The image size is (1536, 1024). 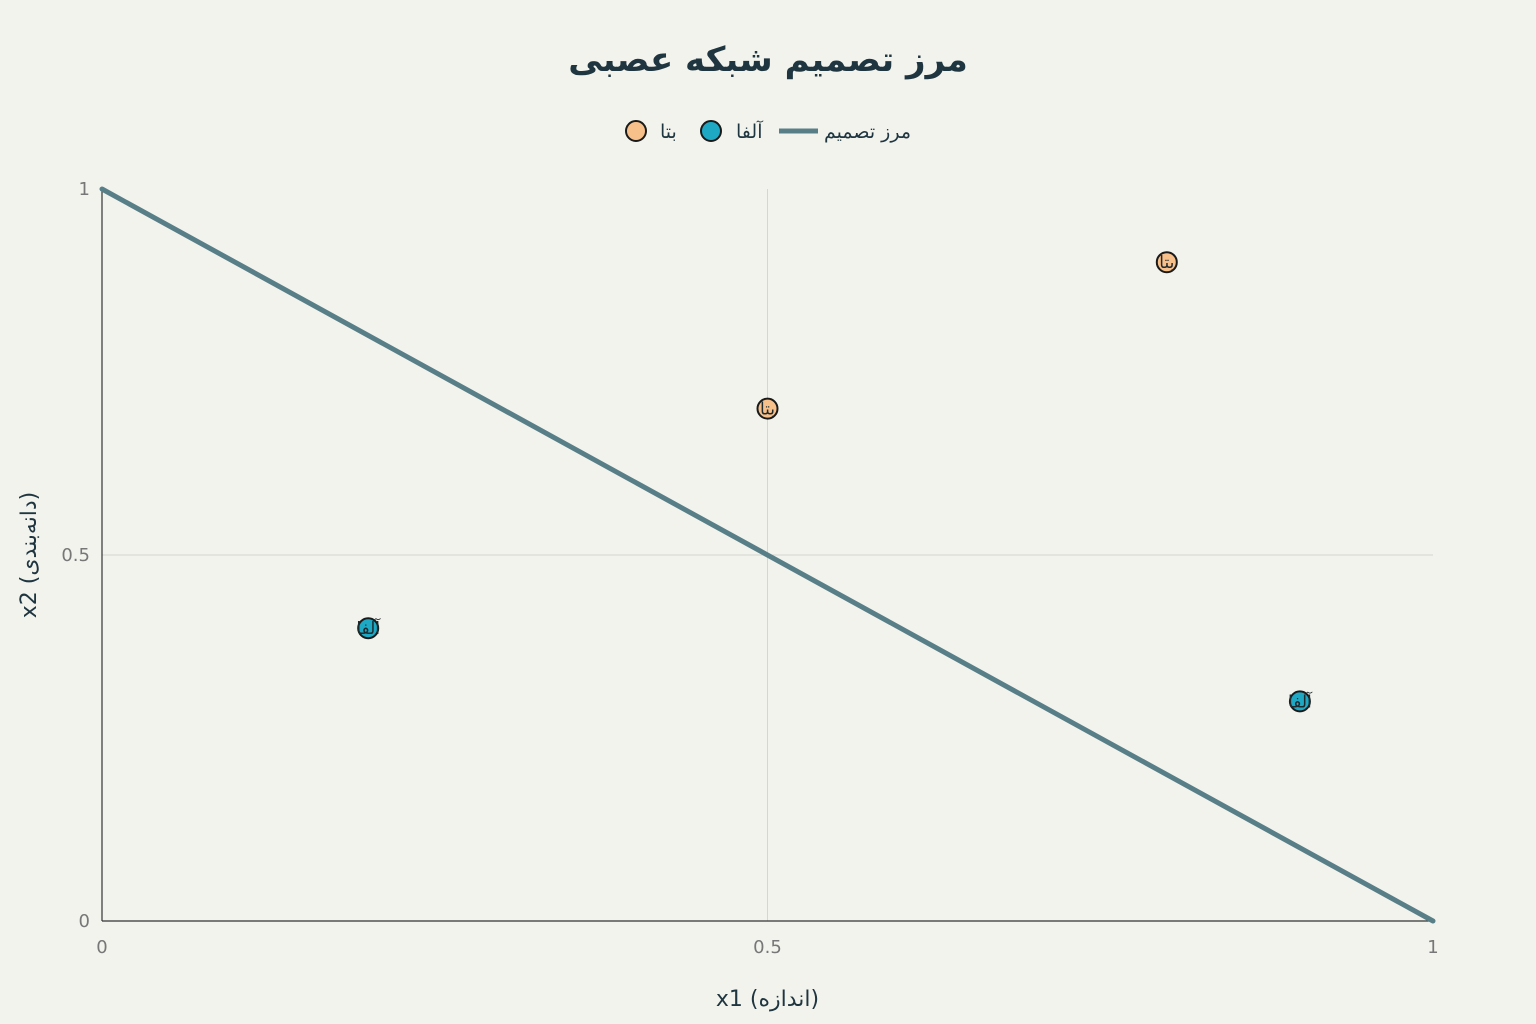 I want to click on y-tick-label: 0, so click(x=84, y=921).